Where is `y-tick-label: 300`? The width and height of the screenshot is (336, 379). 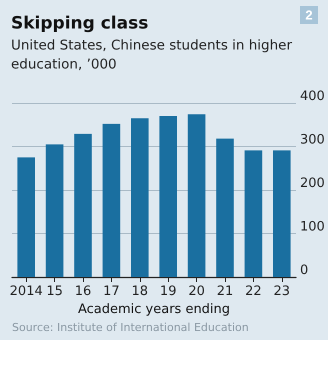
y-tick-label: 300 is located at coordinates (312, 140).